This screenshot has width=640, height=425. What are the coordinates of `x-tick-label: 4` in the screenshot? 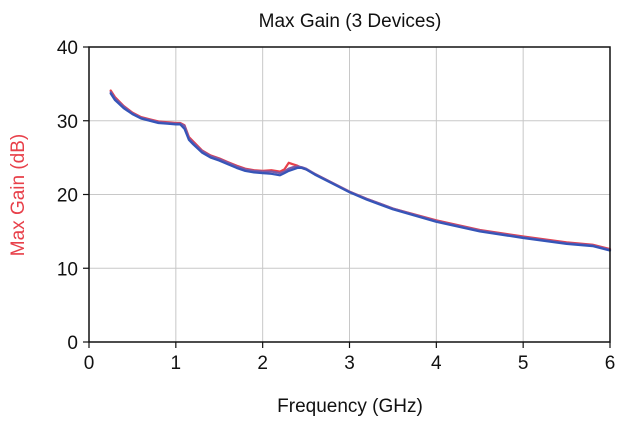 It's located at (436, 363).